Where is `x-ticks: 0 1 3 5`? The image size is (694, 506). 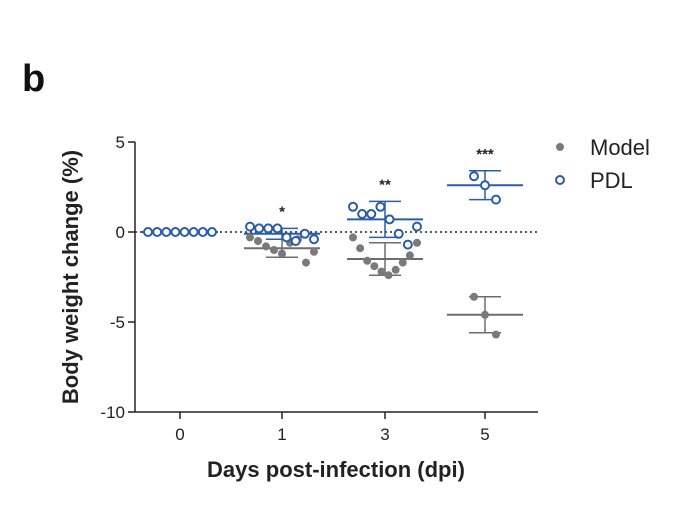
x-ticks: 0 1 3 5 is located at coordinates (332, 428).